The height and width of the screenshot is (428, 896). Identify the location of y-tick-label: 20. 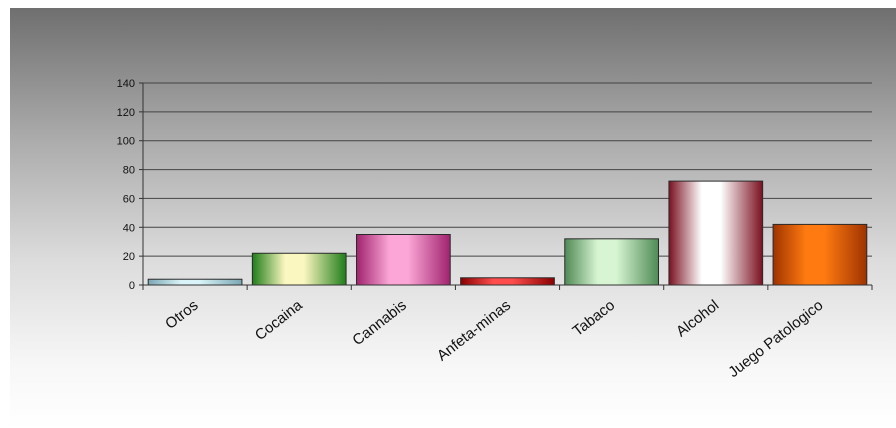
(129, 257).